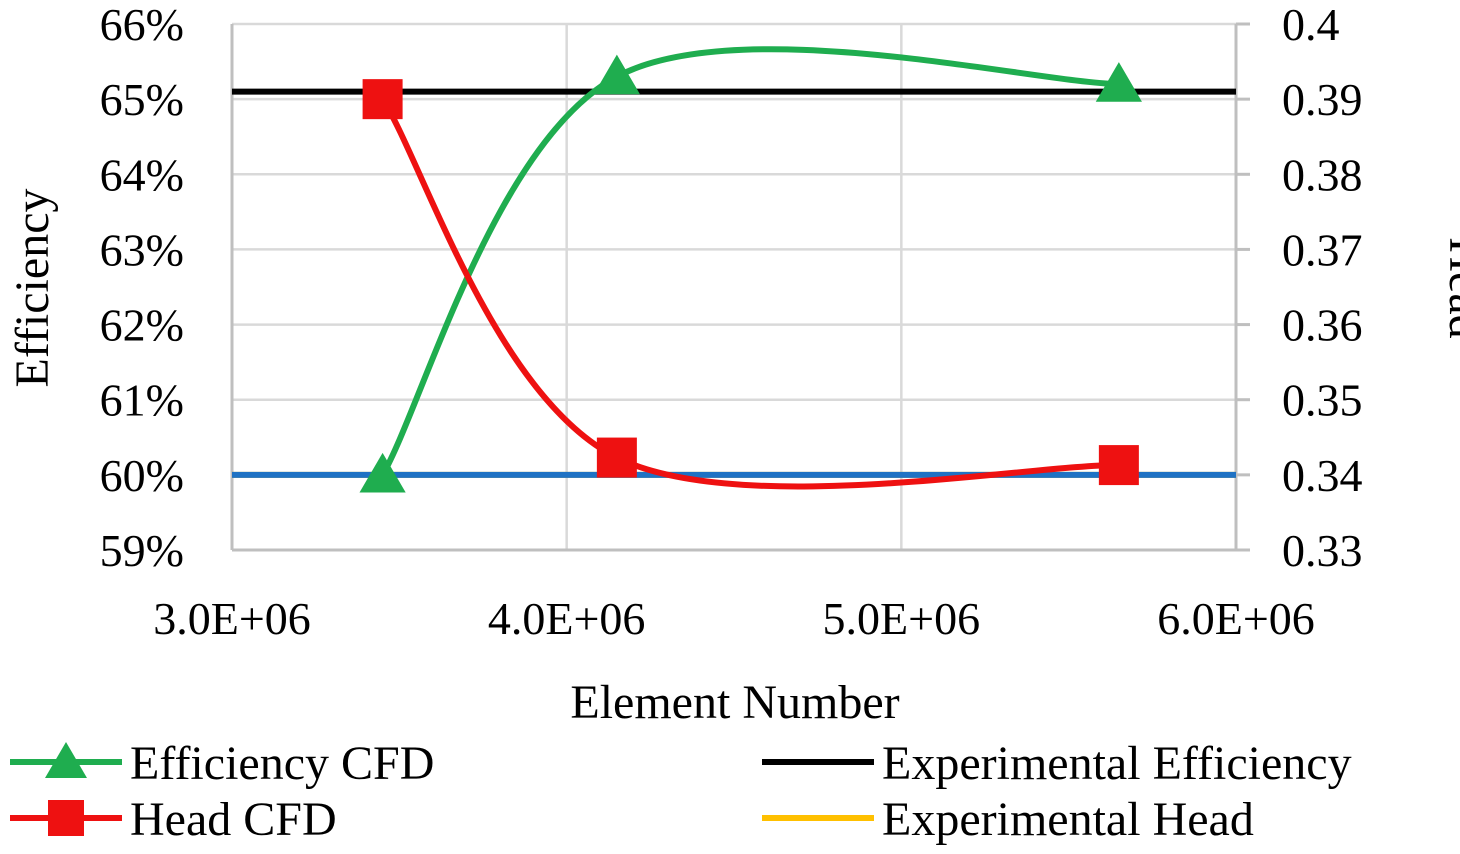 This screenshot has height=854, width=1460. What do you see at coordinates (142, 249) in the screenshot?
I see `left-y-tick-label: 63%` at bounding box center [142, 249].